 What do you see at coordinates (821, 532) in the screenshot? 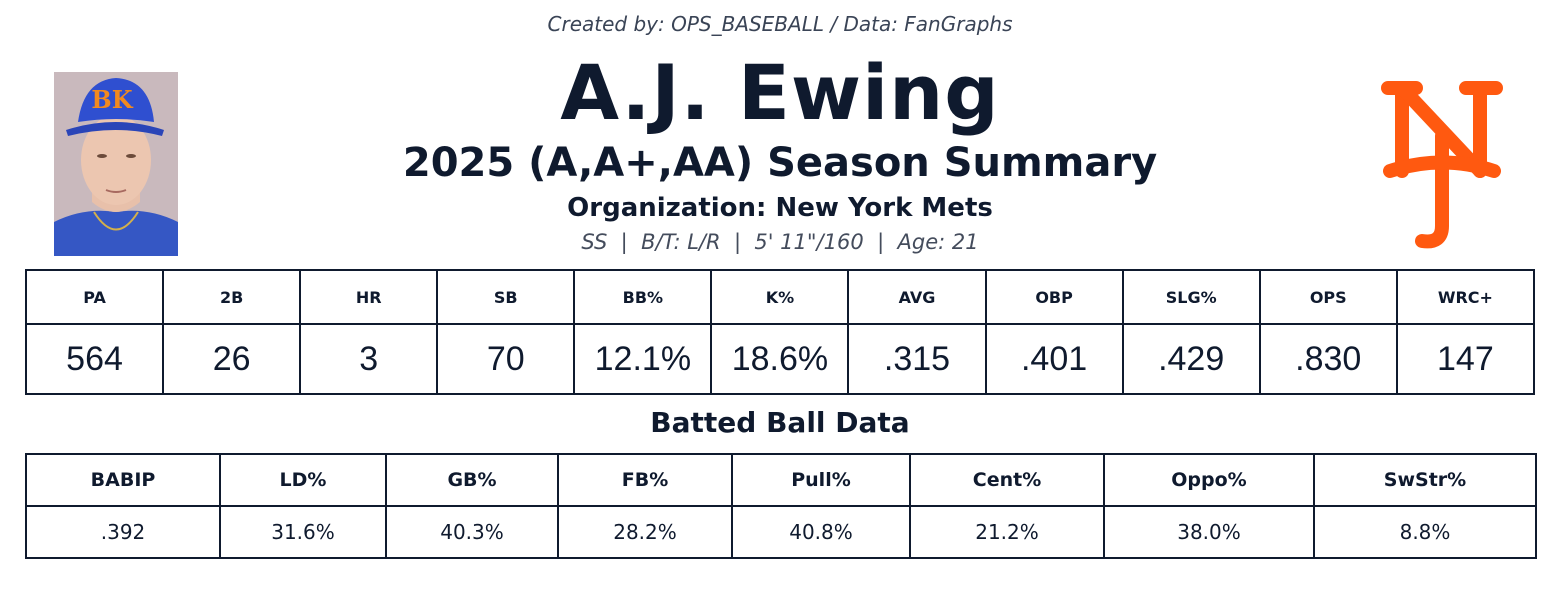
I see `stat-value: 40.8%` at bounding box center [821, 532].